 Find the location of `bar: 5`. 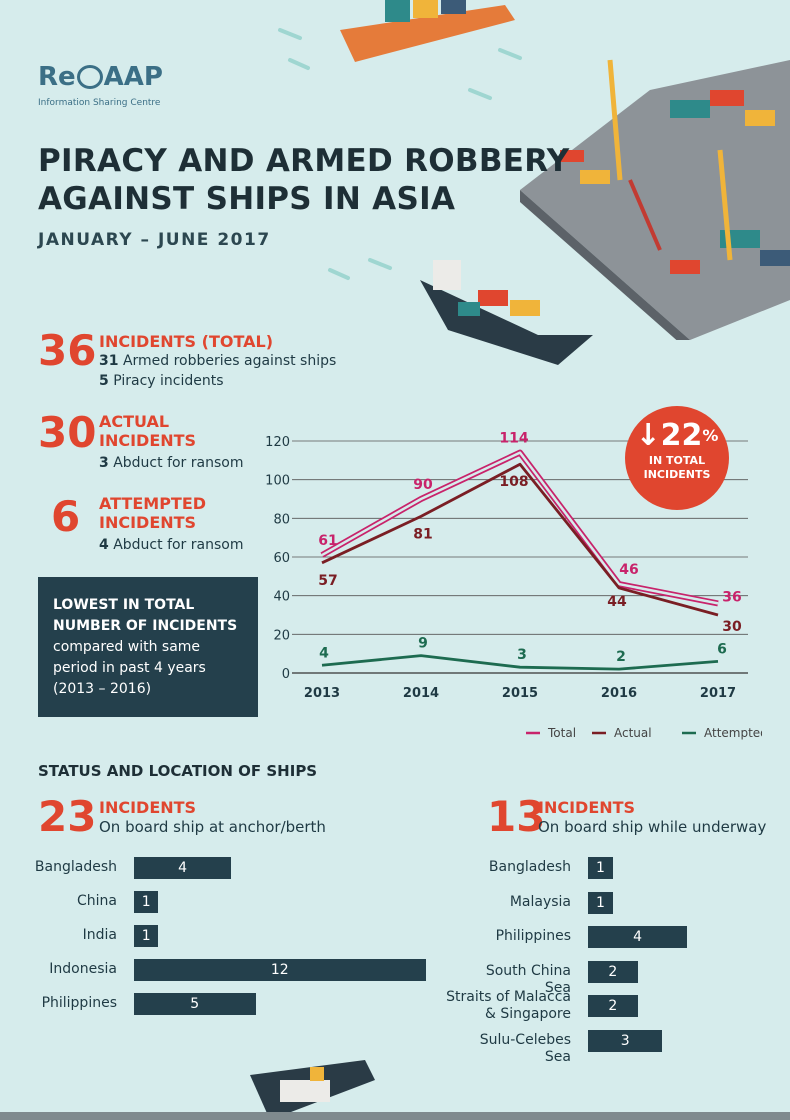

bar: 5 is located at coordinates (195, 1004).